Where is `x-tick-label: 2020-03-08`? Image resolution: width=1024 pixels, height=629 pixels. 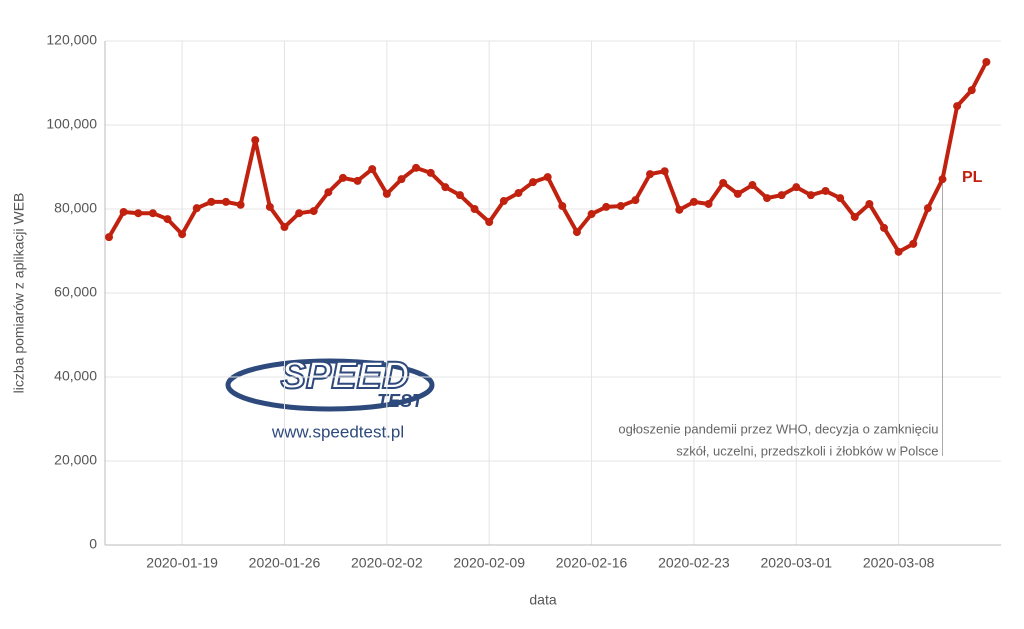 x-tick-label: 2020-03-08 is located at coordinates (899, 563).